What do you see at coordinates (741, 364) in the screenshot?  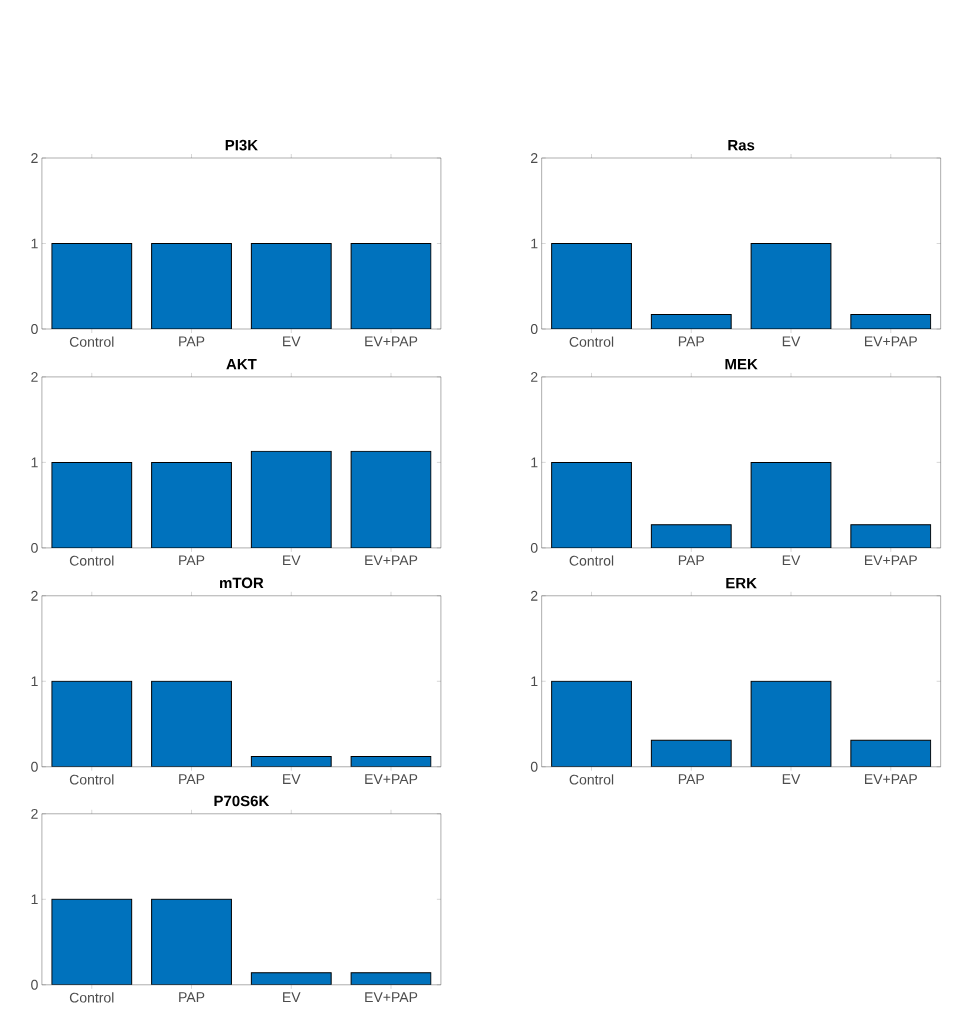 I see `chart-title: MEK` at bounding box center [741, 364].